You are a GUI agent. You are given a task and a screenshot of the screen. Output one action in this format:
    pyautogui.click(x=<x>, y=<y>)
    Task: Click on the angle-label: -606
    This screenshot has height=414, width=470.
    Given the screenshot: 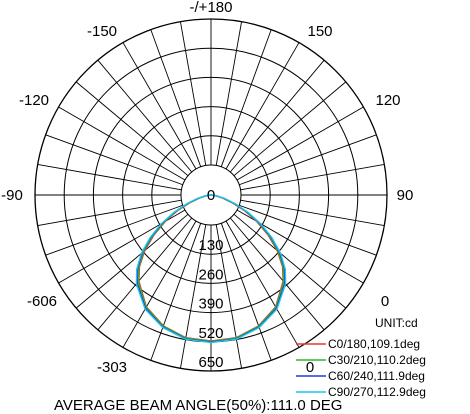 What is the action you would take?
    pyautogui.click(x=42, y=301)
    